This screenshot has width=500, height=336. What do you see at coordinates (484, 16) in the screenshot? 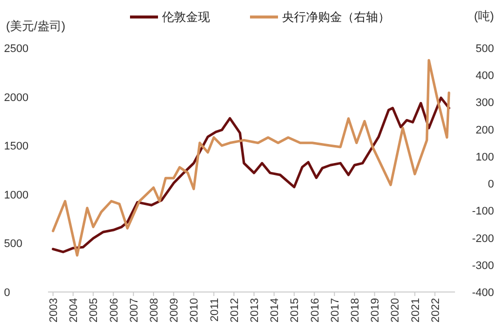
I see `y2-axis-title: (吨)` at bounding box center [484, 16].